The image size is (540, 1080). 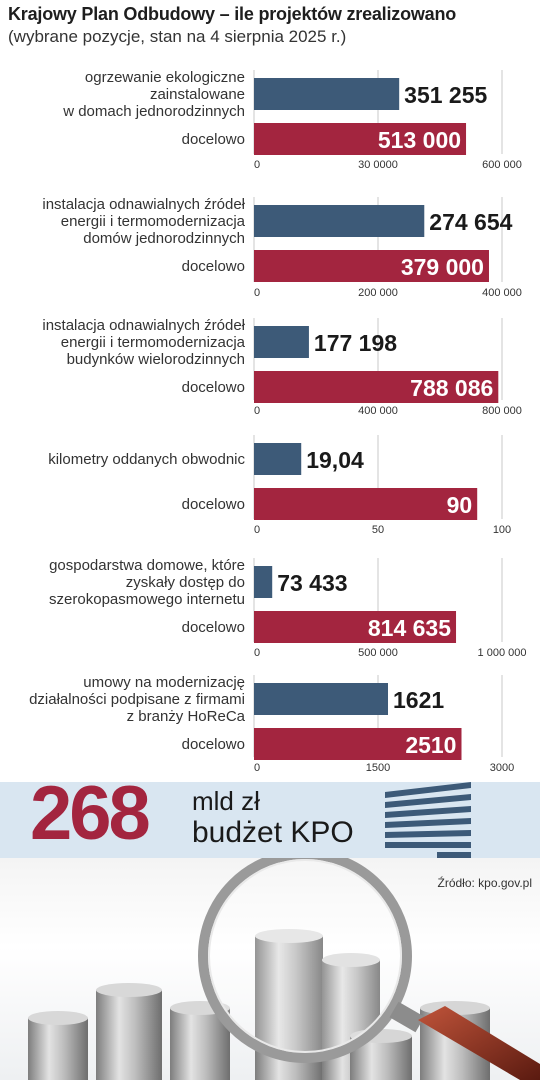 What do you see at coordinates (460, 505) in the screenshot?
I see `value-label-target: 90` at bounding box center [460, 505].